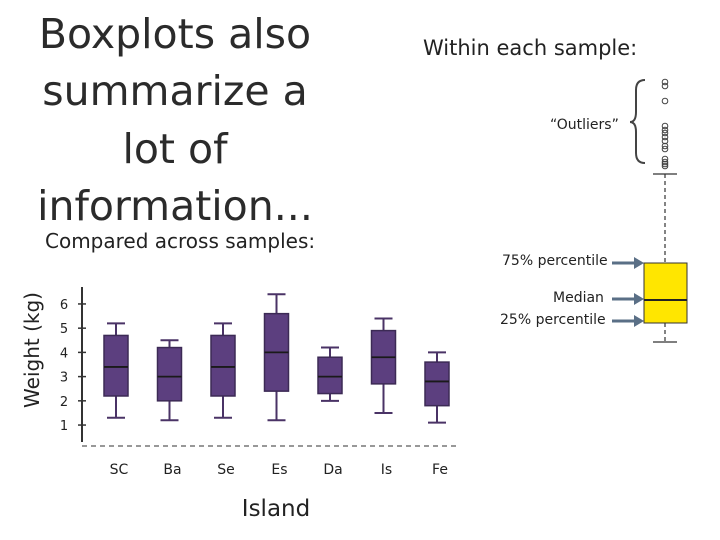 The width and height of the screenshot is (720, 540). I want to click on outliers-brace, so click(637, 121).